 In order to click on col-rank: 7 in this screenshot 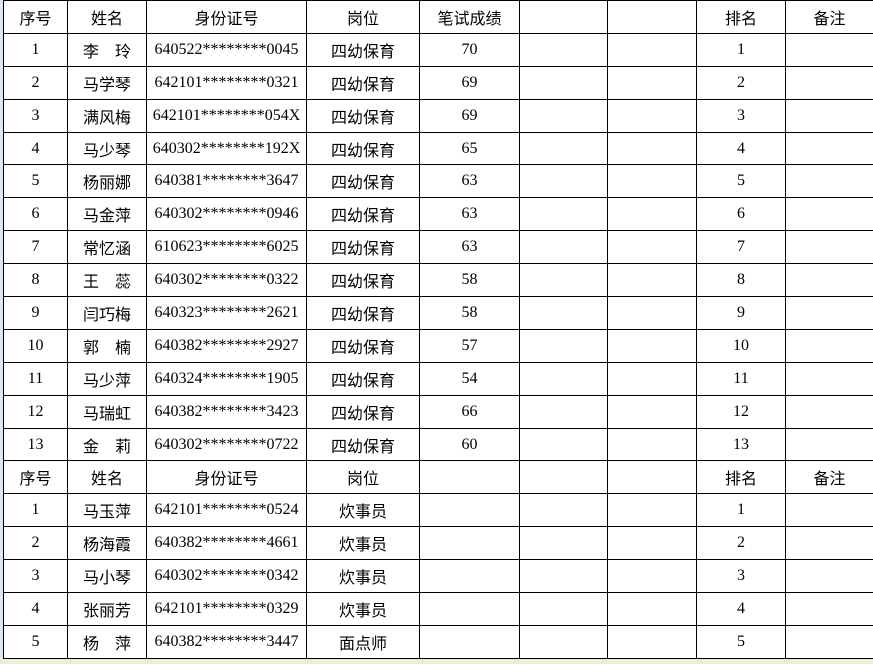, I will do `click(741, 247)`.